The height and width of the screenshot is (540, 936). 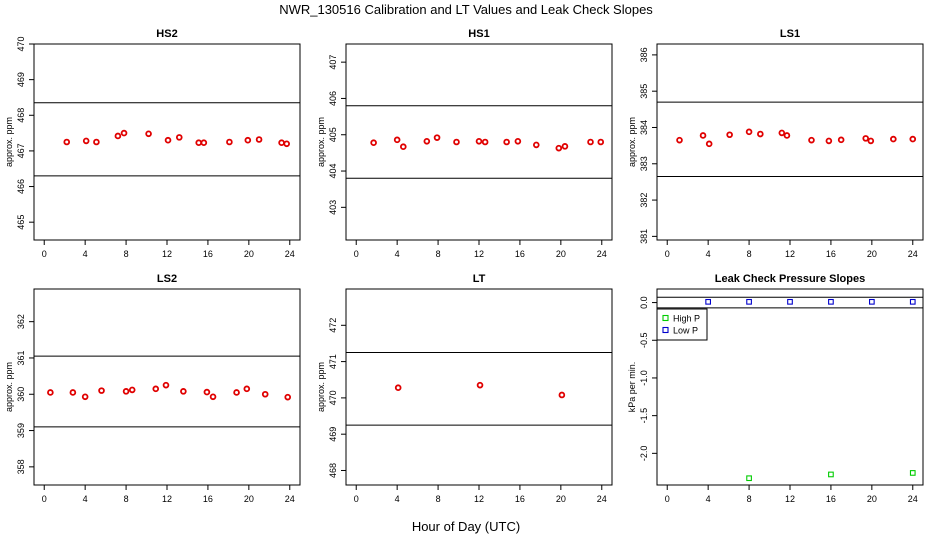 I want to click on y-axis-label: kPa per min., so click(x=632, y=387).